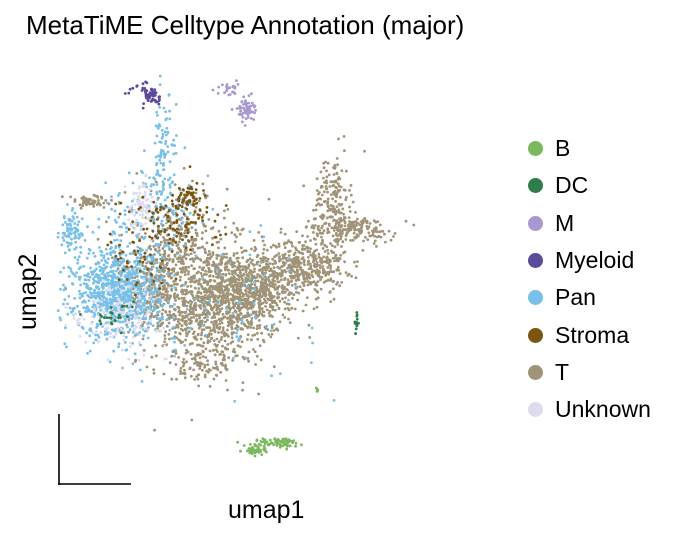 The width and height of the screenshot is (691, 543). I want to click on point-dc, so click(121, 333).